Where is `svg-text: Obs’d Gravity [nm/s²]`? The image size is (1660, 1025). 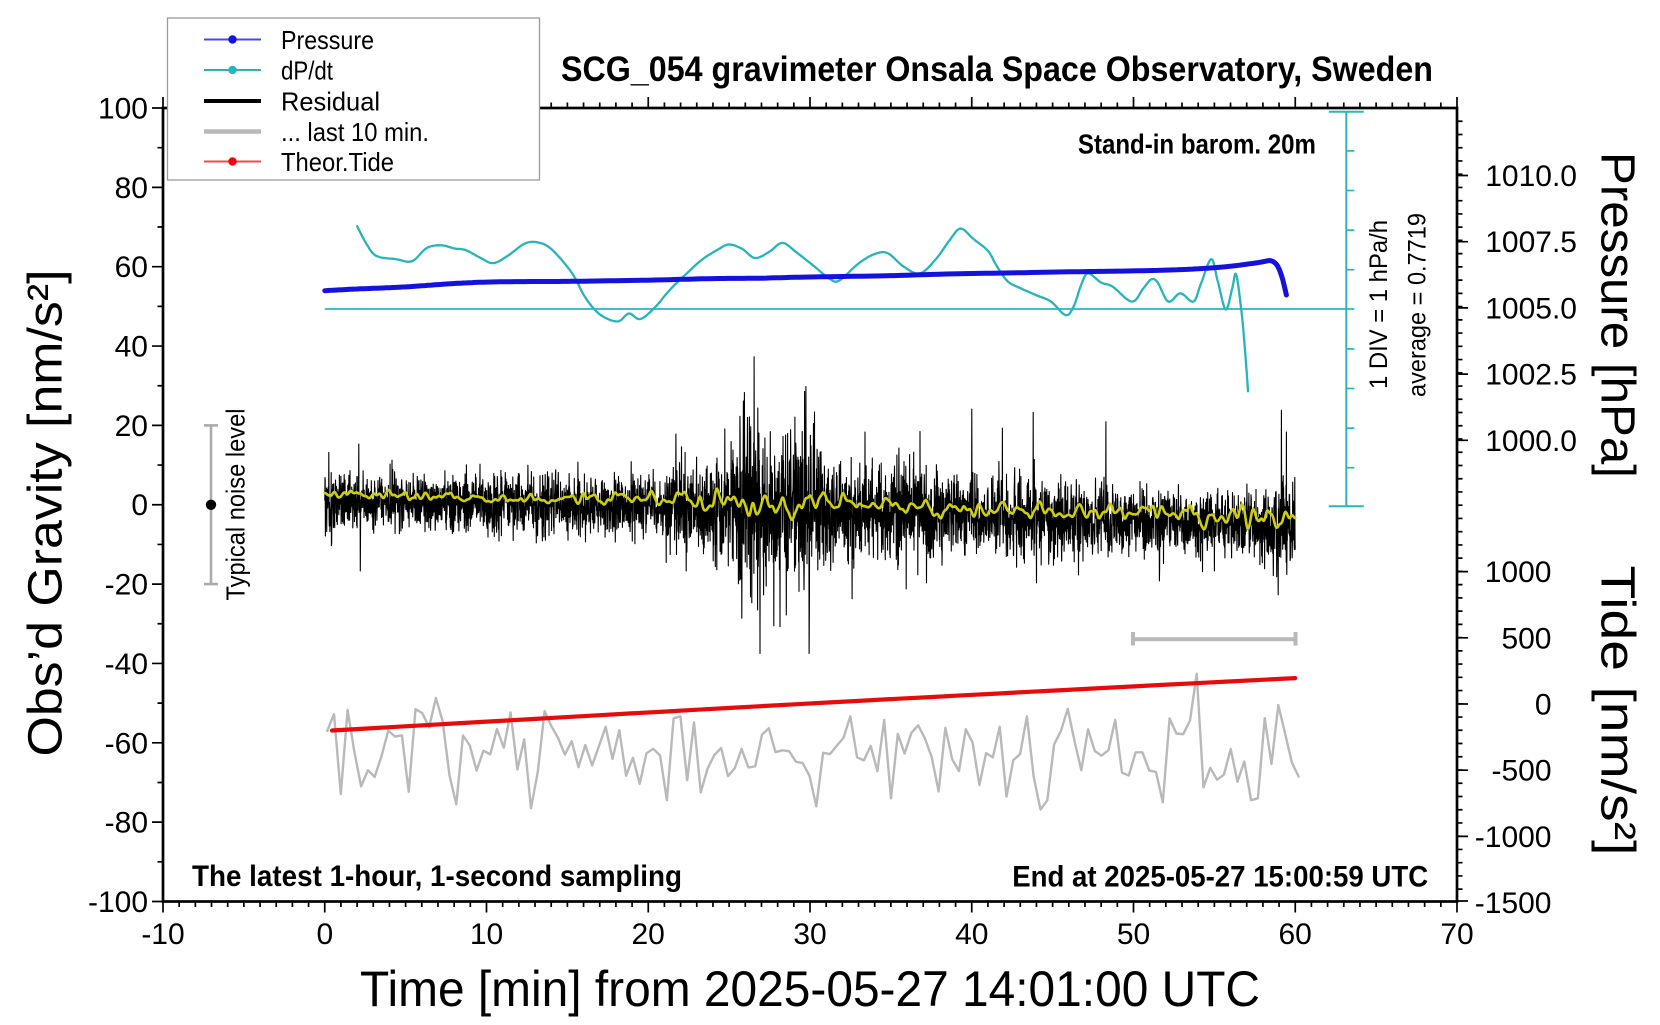 svg-text: Obs’d Gravity [nm/s²] is located at coordinates (46, 513).